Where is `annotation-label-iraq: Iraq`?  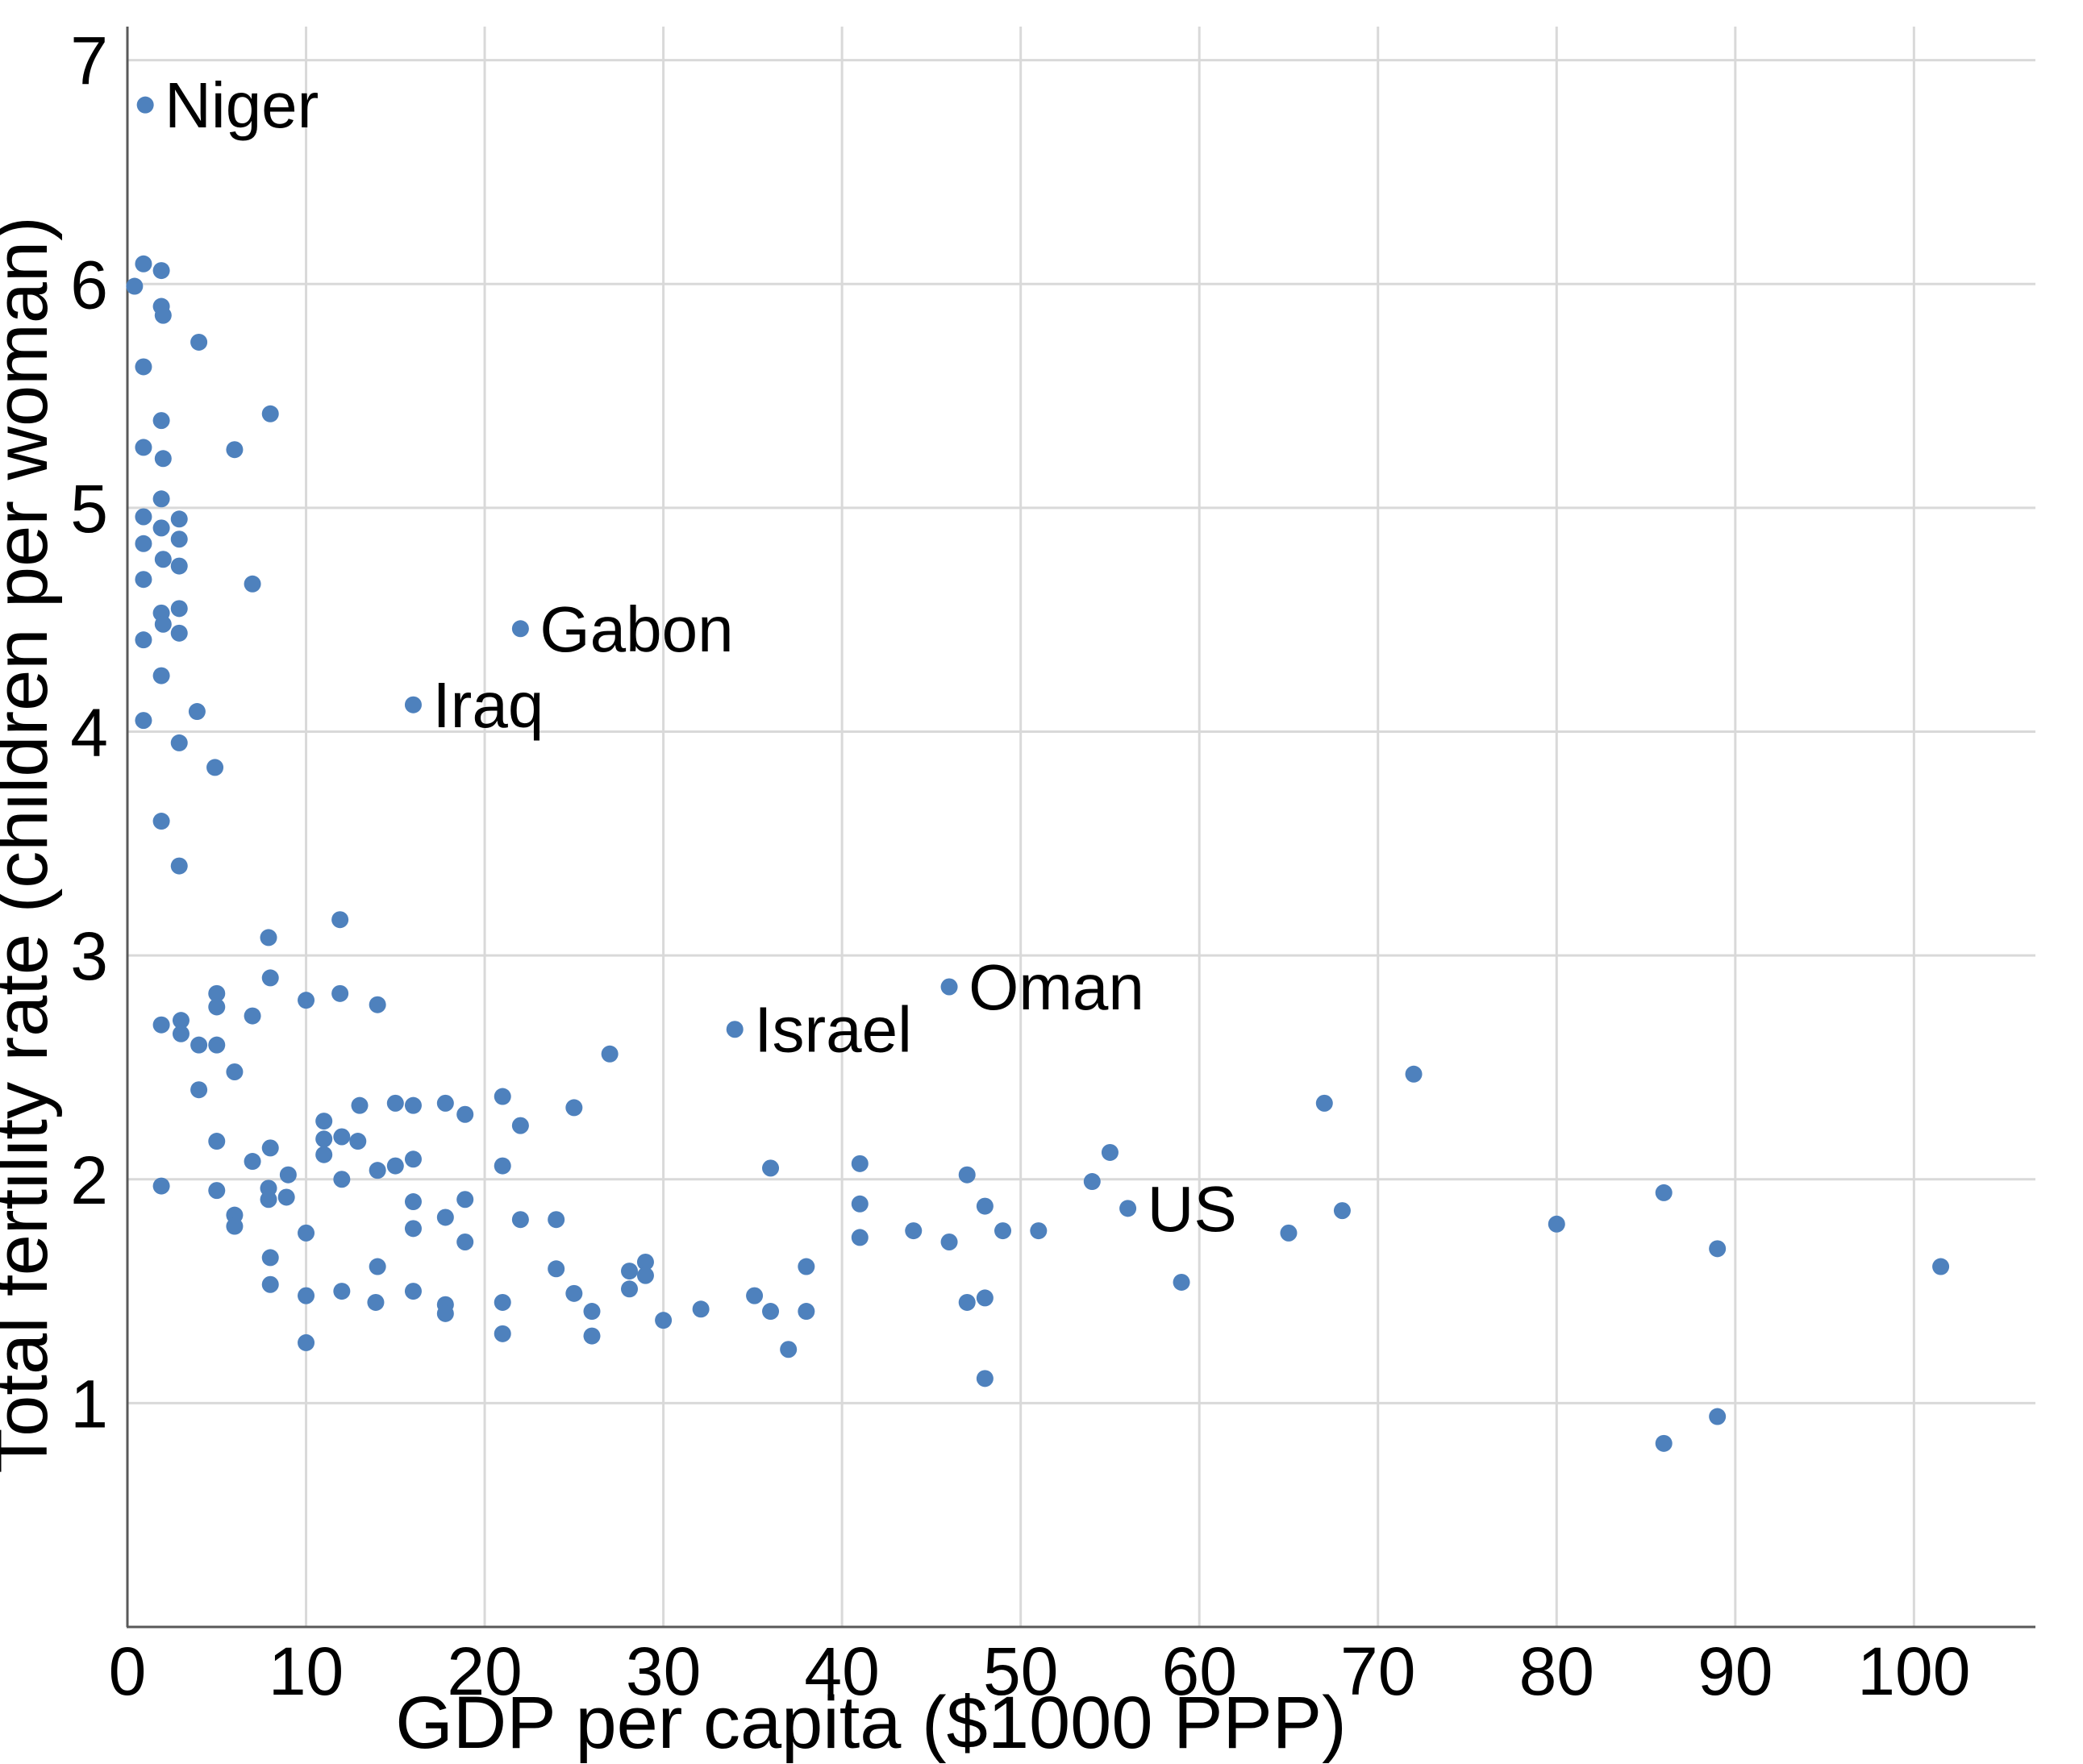 annotation-label-iraq: Iraq is located at coordinates (488, 705).